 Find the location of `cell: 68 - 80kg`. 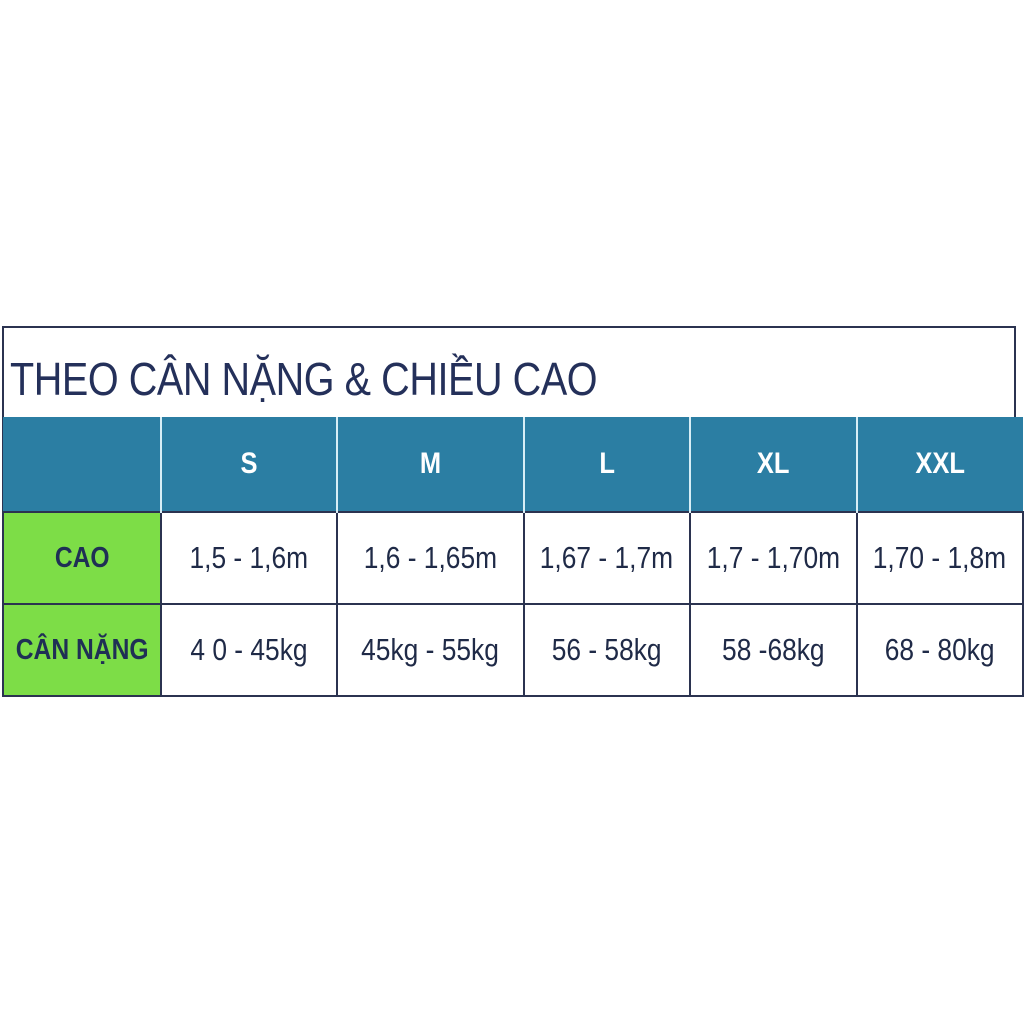

cell: 68 - 80kg is located at coordinates (939, 650).